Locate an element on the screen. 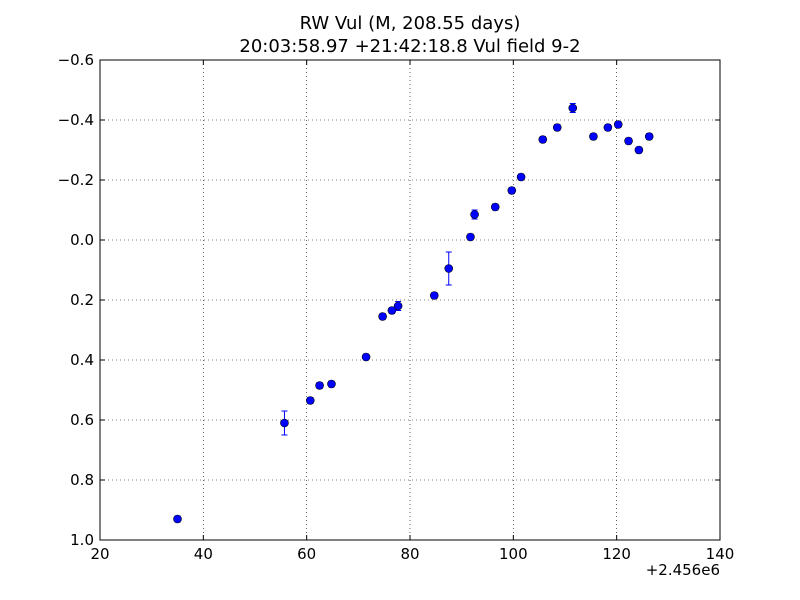 The width and height of the screenshot is (800, 600). x-tick-label: 40 is located at coordinates (203, 554).